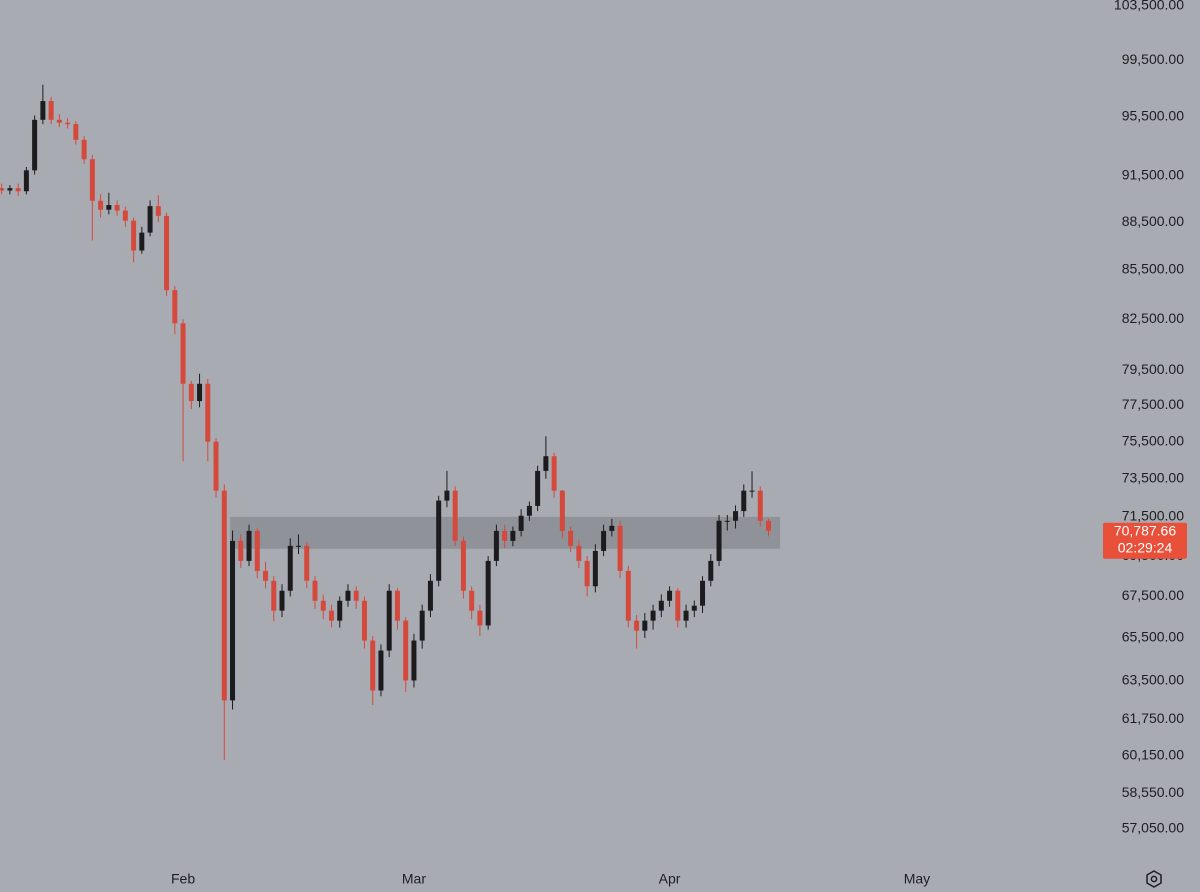 The height and width of the screenshot is (892, 1200). I want to click on current-price-box, so click(1145, 540).